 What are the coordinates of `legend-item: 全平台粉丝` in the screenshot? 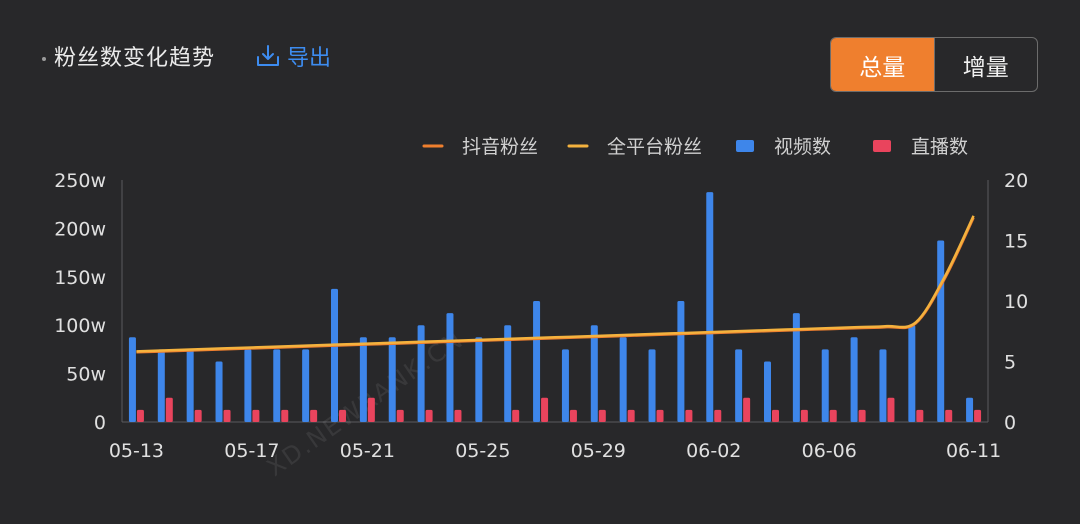 It's located at (634, 147).